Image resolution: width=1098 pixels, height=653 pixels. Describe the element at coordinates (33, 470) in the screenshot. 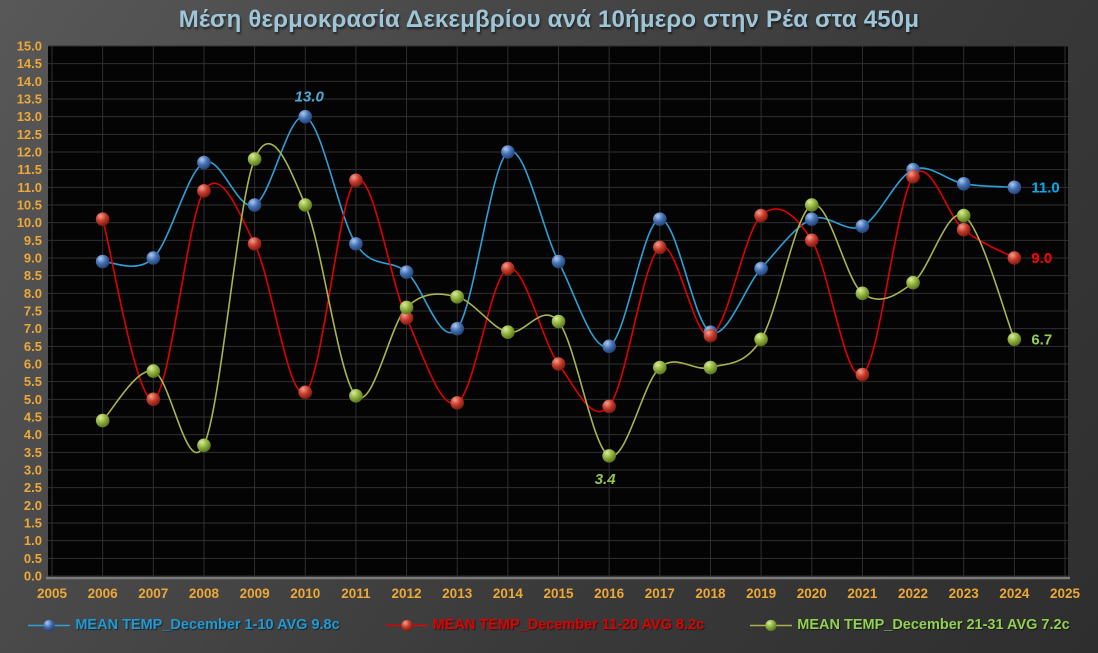

I see `svg-text: 3.0` at that location.